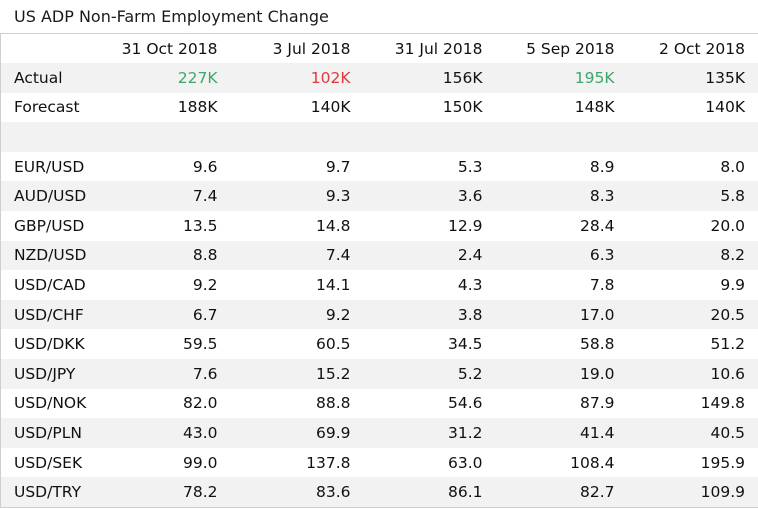  Describe the element at coordinates (430, 108) in the screenshot. I see `forecast-value: 150K` at that location.